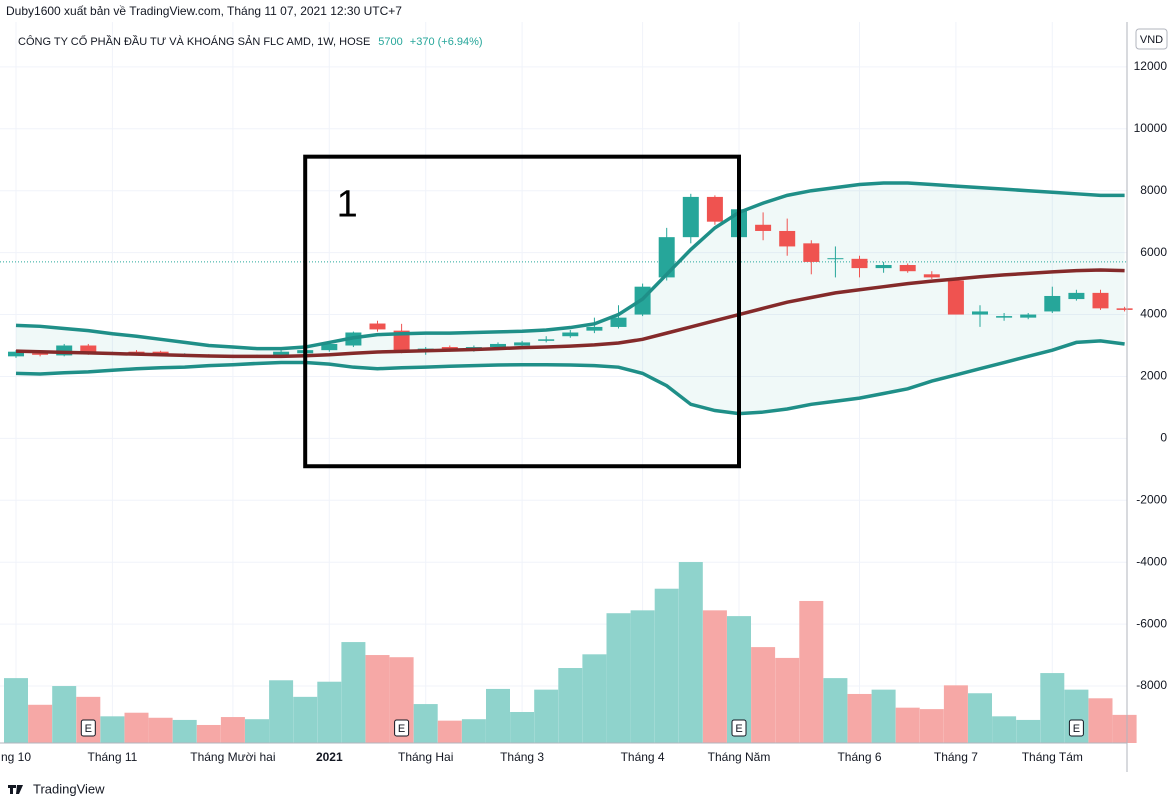 This screenshot has width=1169, height=798. I want to click on x-tick-label: Tháng Hai, so click(425, 757).